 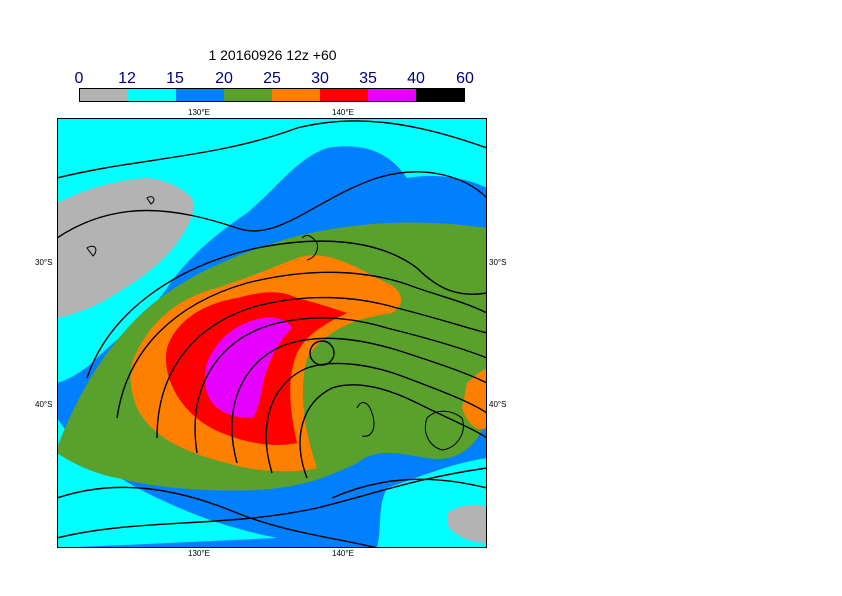 What do you see at coordinates (368, 78) in the screenshot?
I see `legend-tick: 35` at bounding box center [368, 78].